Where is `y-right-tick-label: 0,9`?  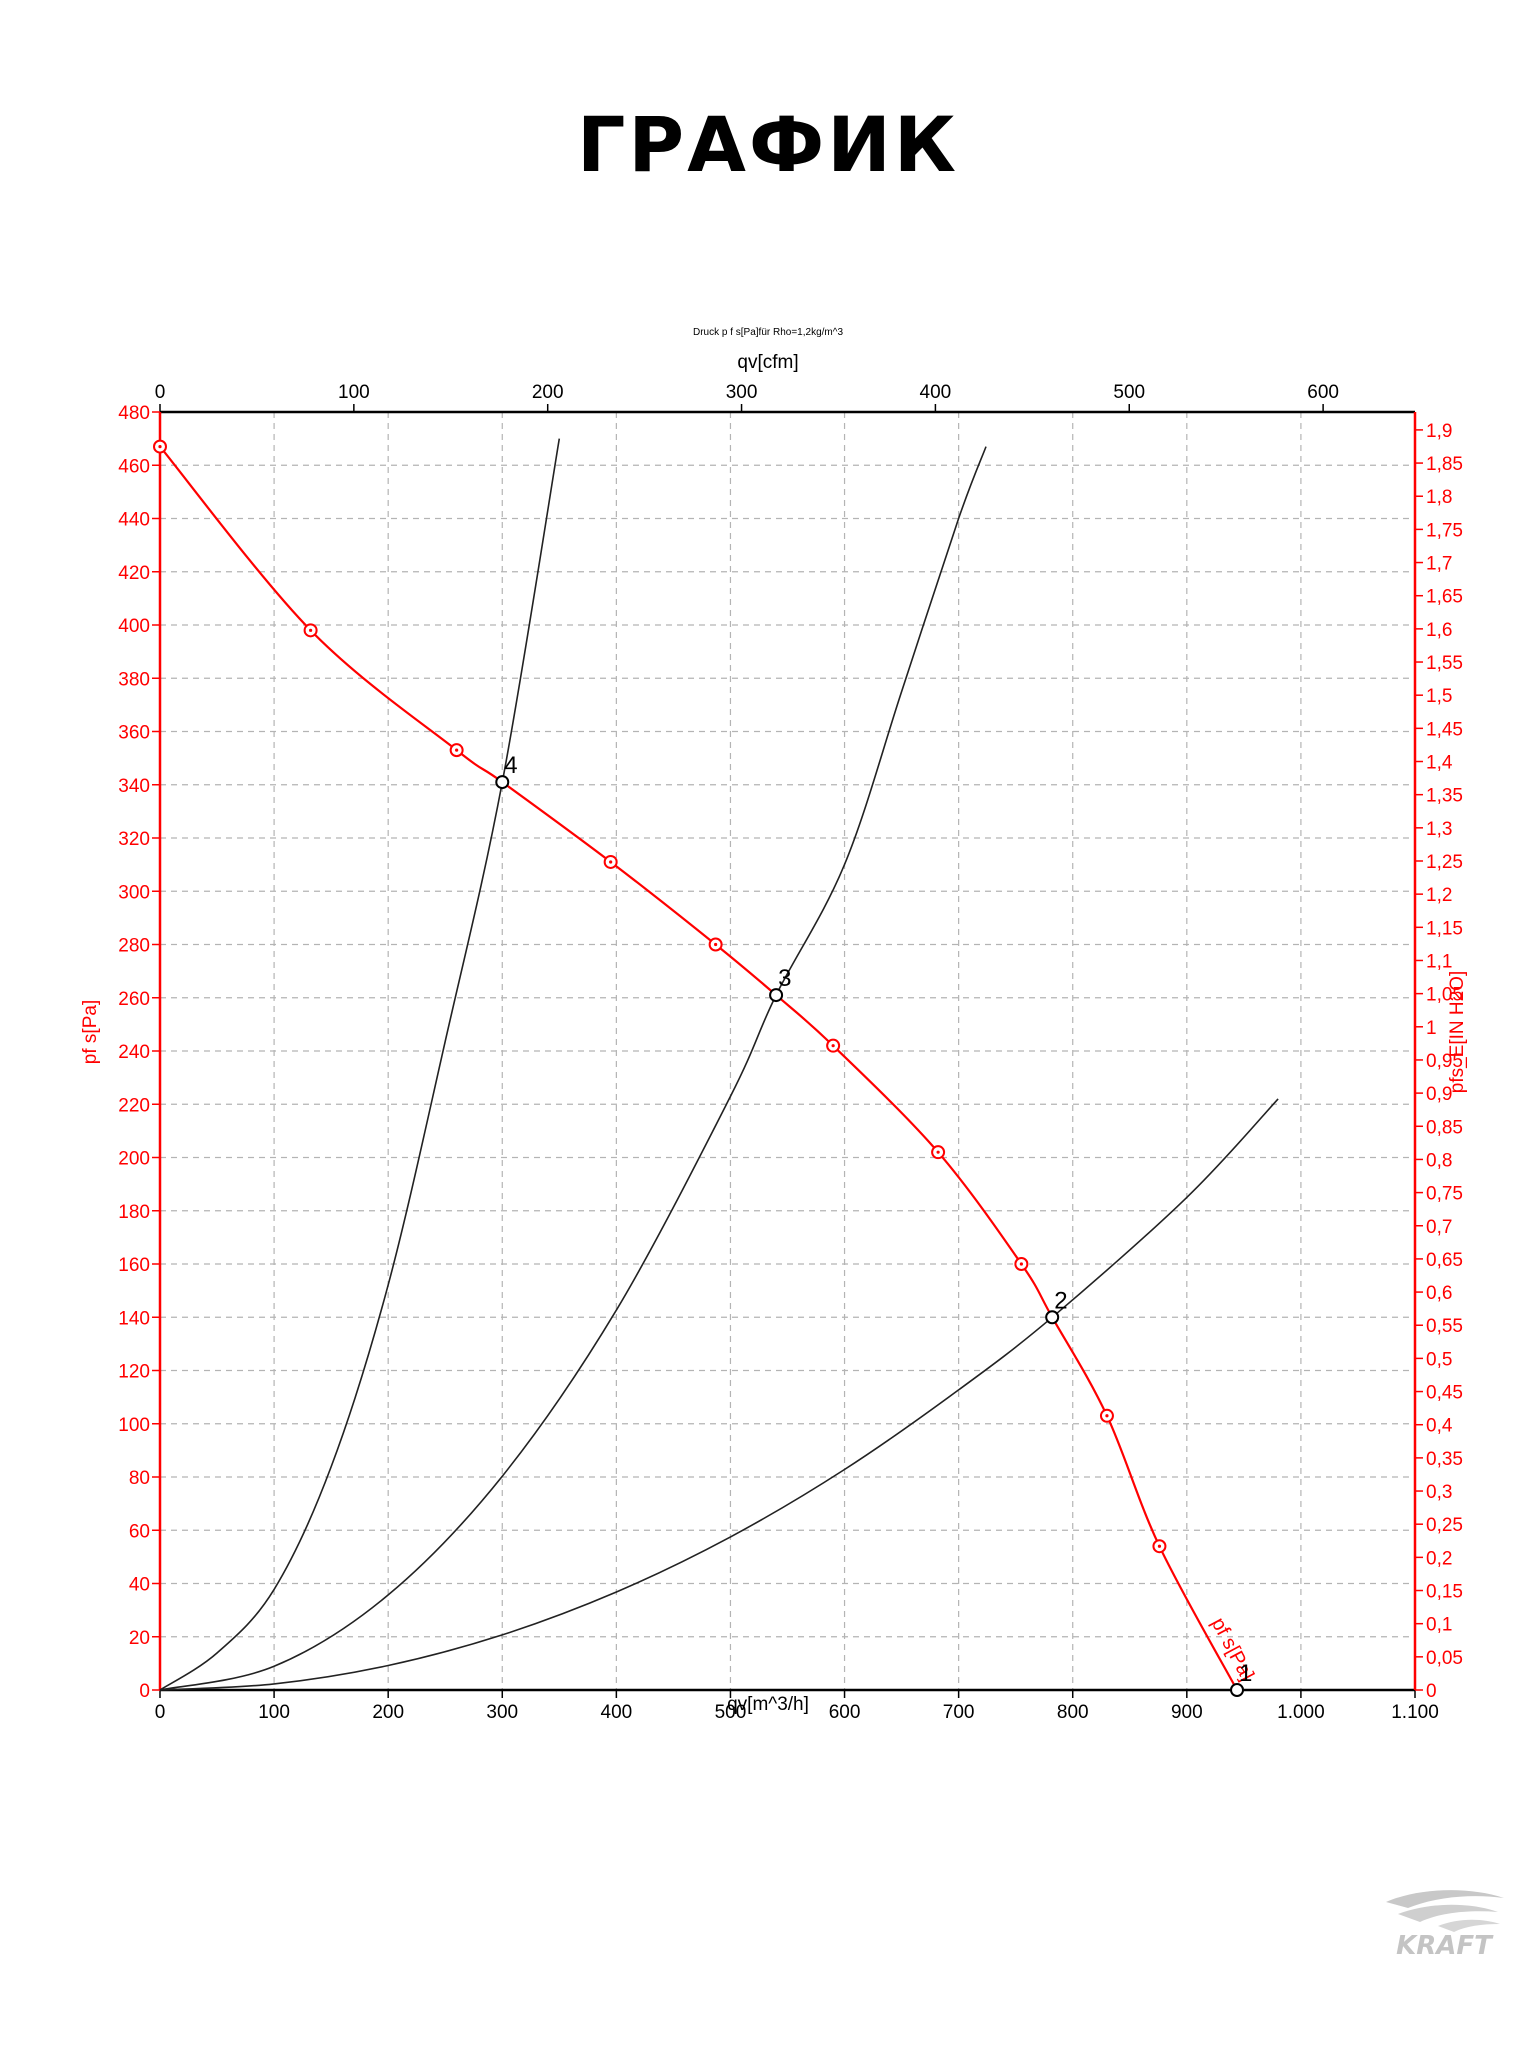 y-right-tick-label: 0,9 is located at coordinates (1439, 1094).